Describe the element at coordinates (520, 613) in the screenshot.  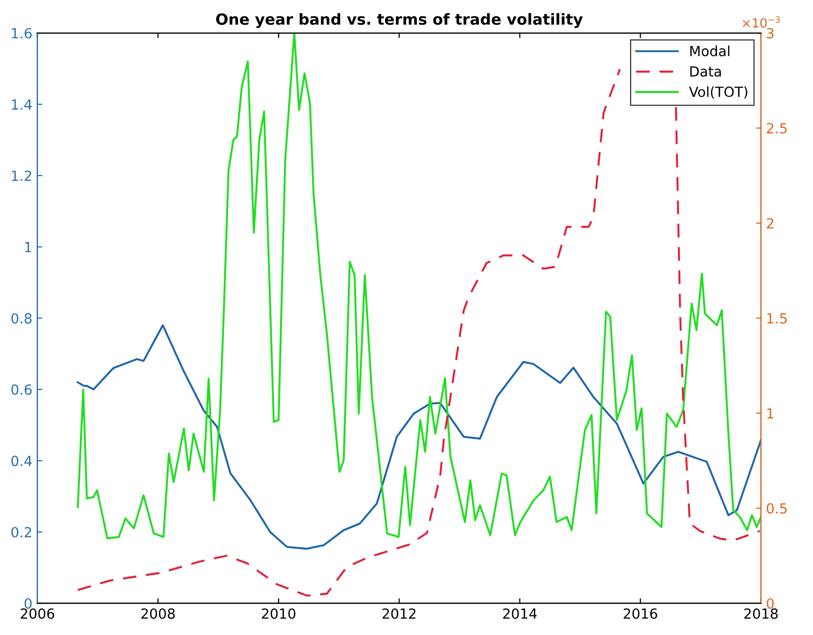
I see `x-tick-label: 2014` at that location.